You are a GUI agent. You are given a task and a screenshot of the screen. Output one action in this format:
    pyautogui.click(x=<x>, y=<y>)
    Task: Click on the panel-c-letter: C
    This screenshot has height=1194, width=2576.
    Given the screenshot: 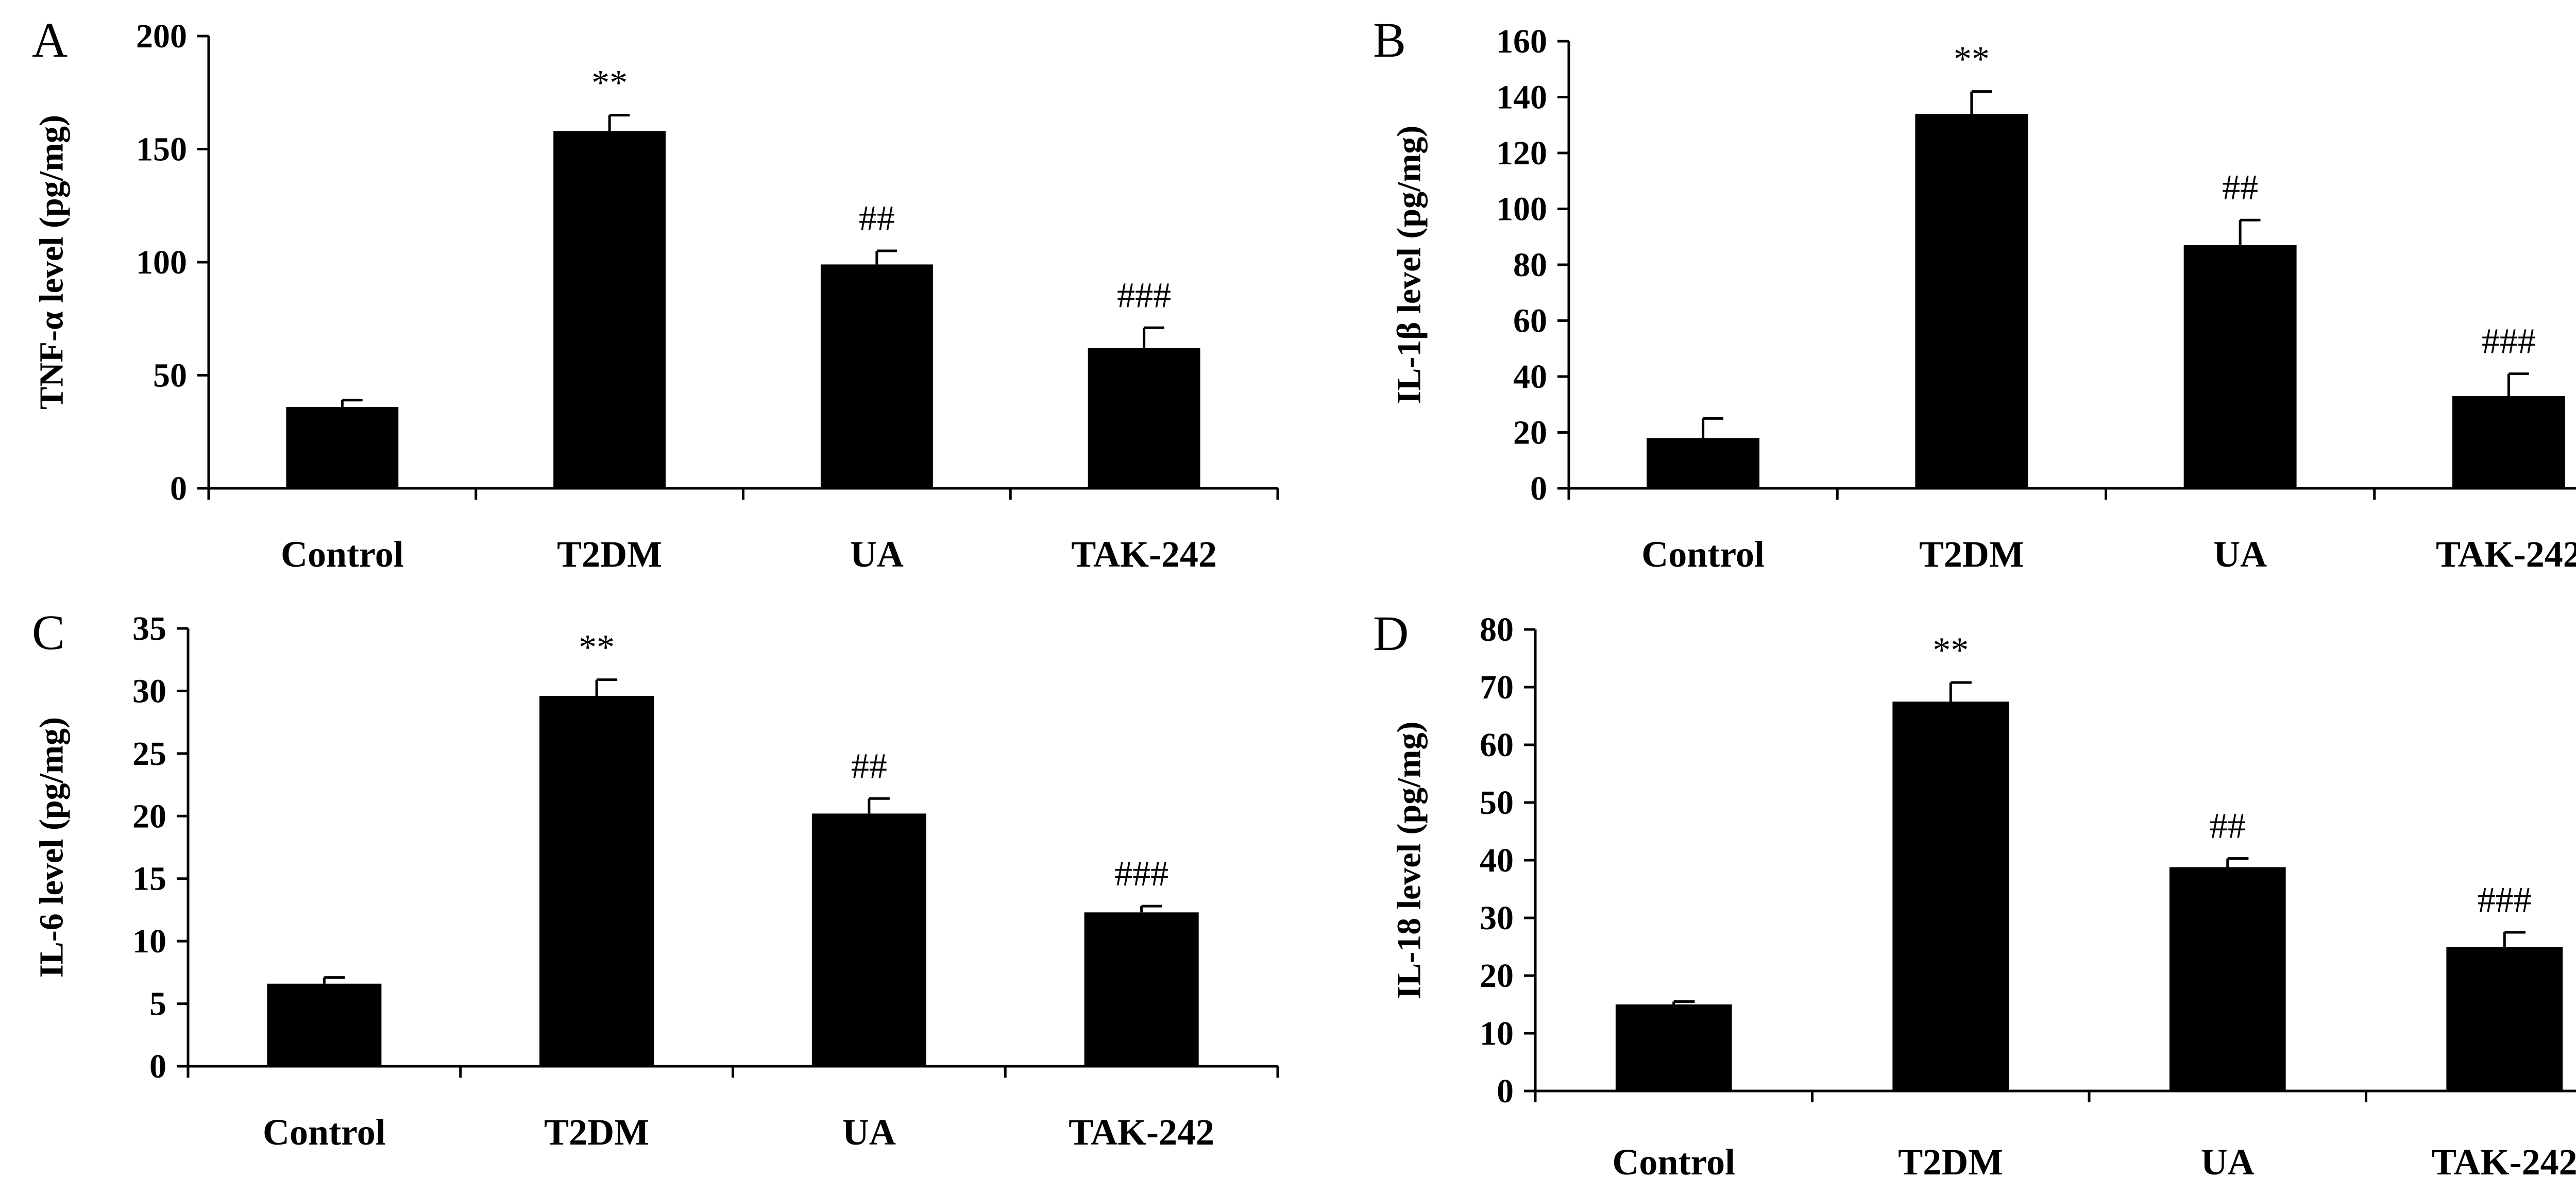 What is the action you would take?
    pyautogui.click(x=48, y=632)
    